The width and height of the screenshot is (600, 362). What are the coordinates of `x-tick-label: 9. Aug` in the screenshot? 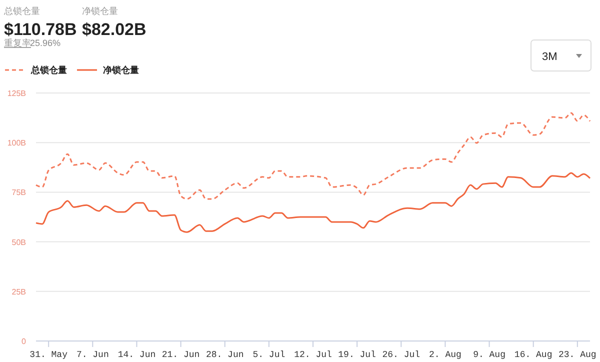 It's located at (489, 355).